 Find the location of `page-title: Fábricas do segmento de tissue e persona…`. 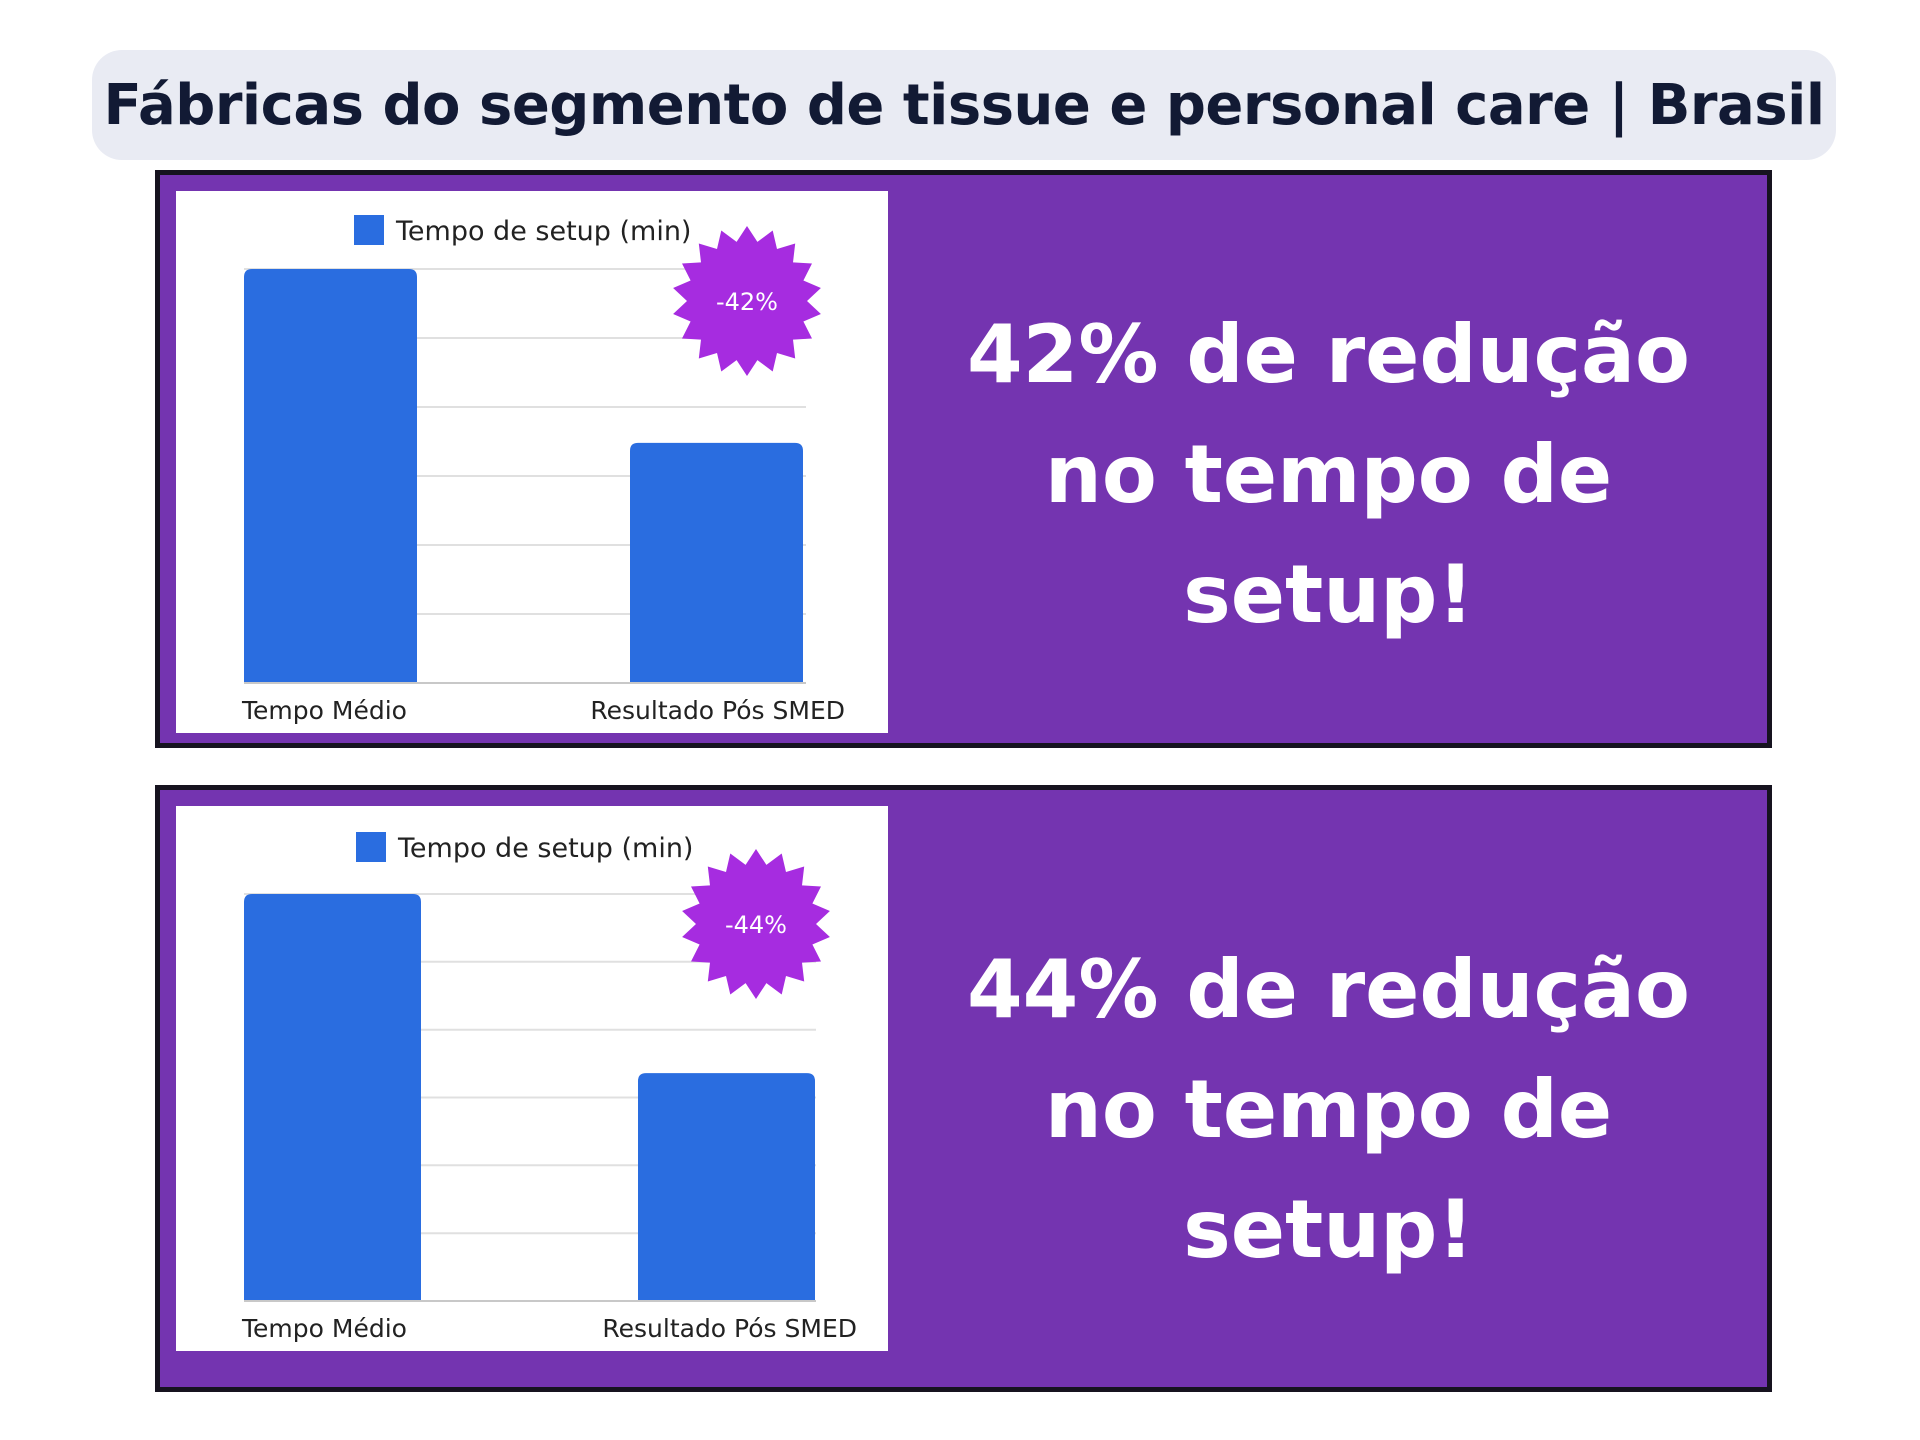

page-title: Fábricas do segmento de tissue e persona… is located at coordinates (964, 105).